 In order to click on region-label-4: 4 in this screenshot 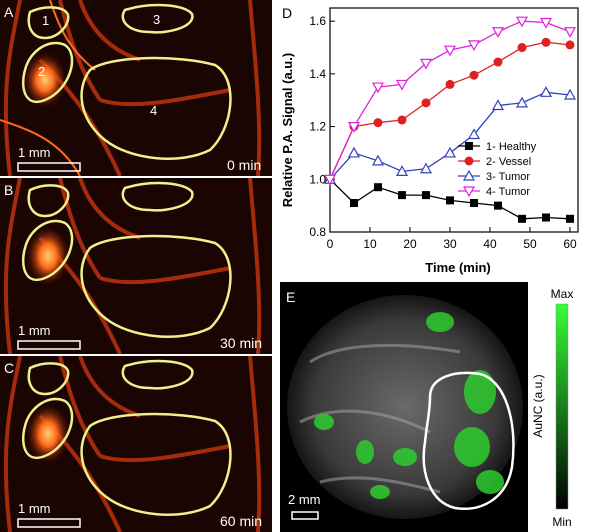, I will do `click(153, 110)`.